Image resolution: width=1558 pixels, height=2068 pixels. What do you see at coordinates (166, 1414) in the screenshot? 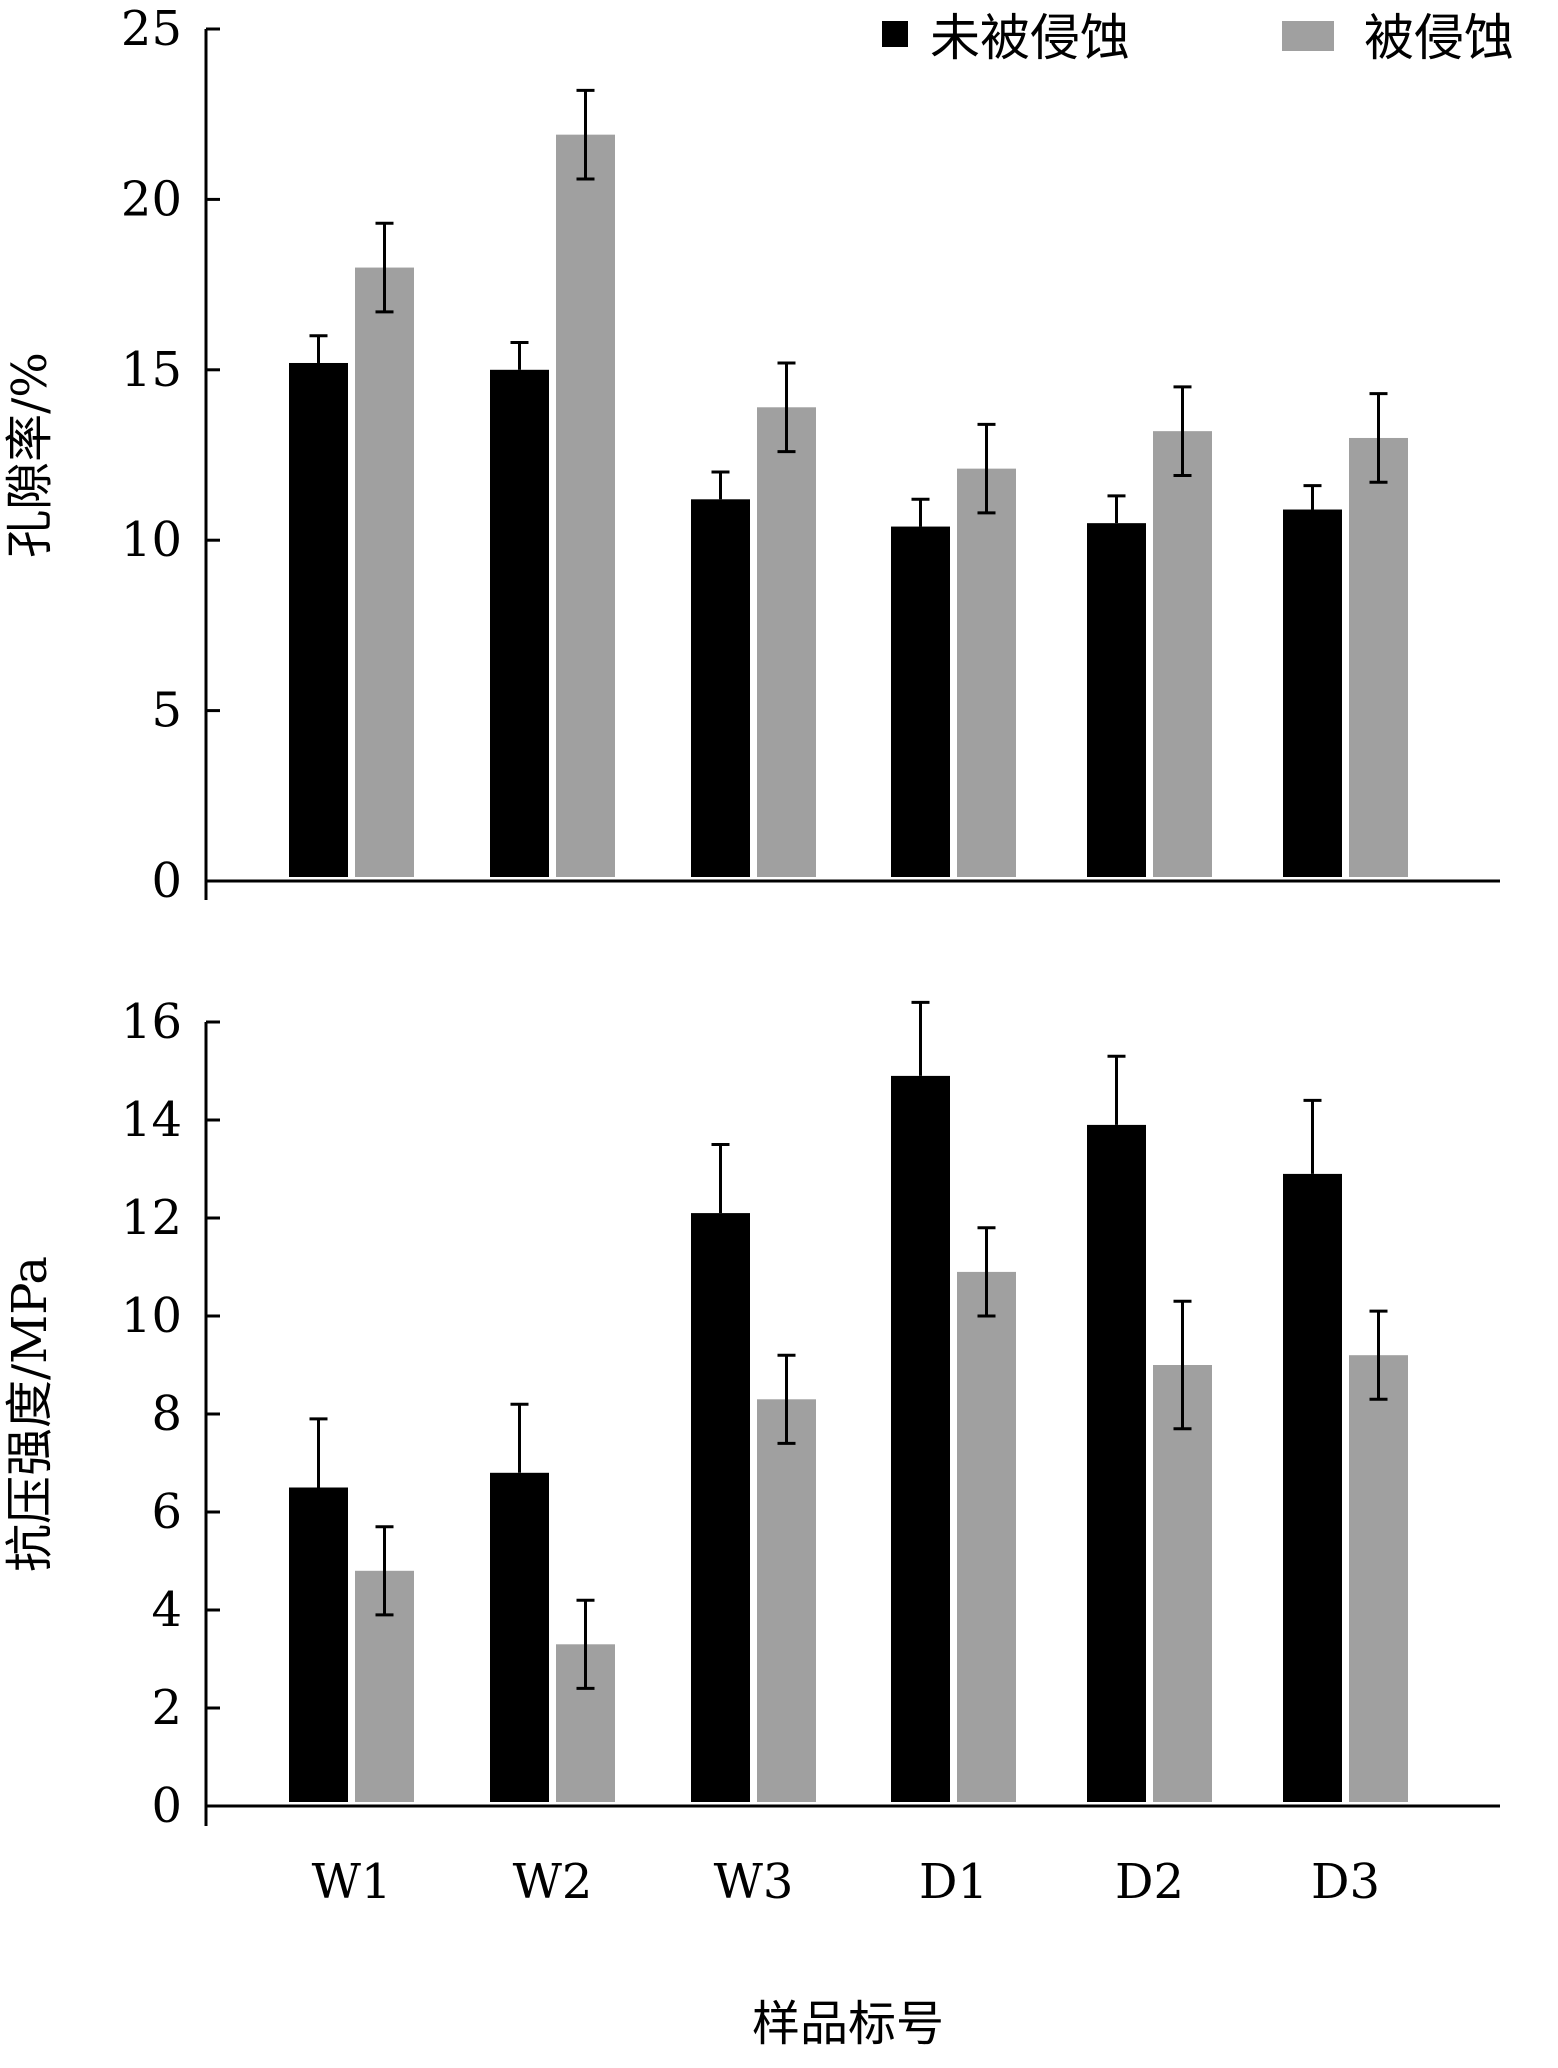
I see `y-tick-label: 8` at bounding box center [166, 1414].